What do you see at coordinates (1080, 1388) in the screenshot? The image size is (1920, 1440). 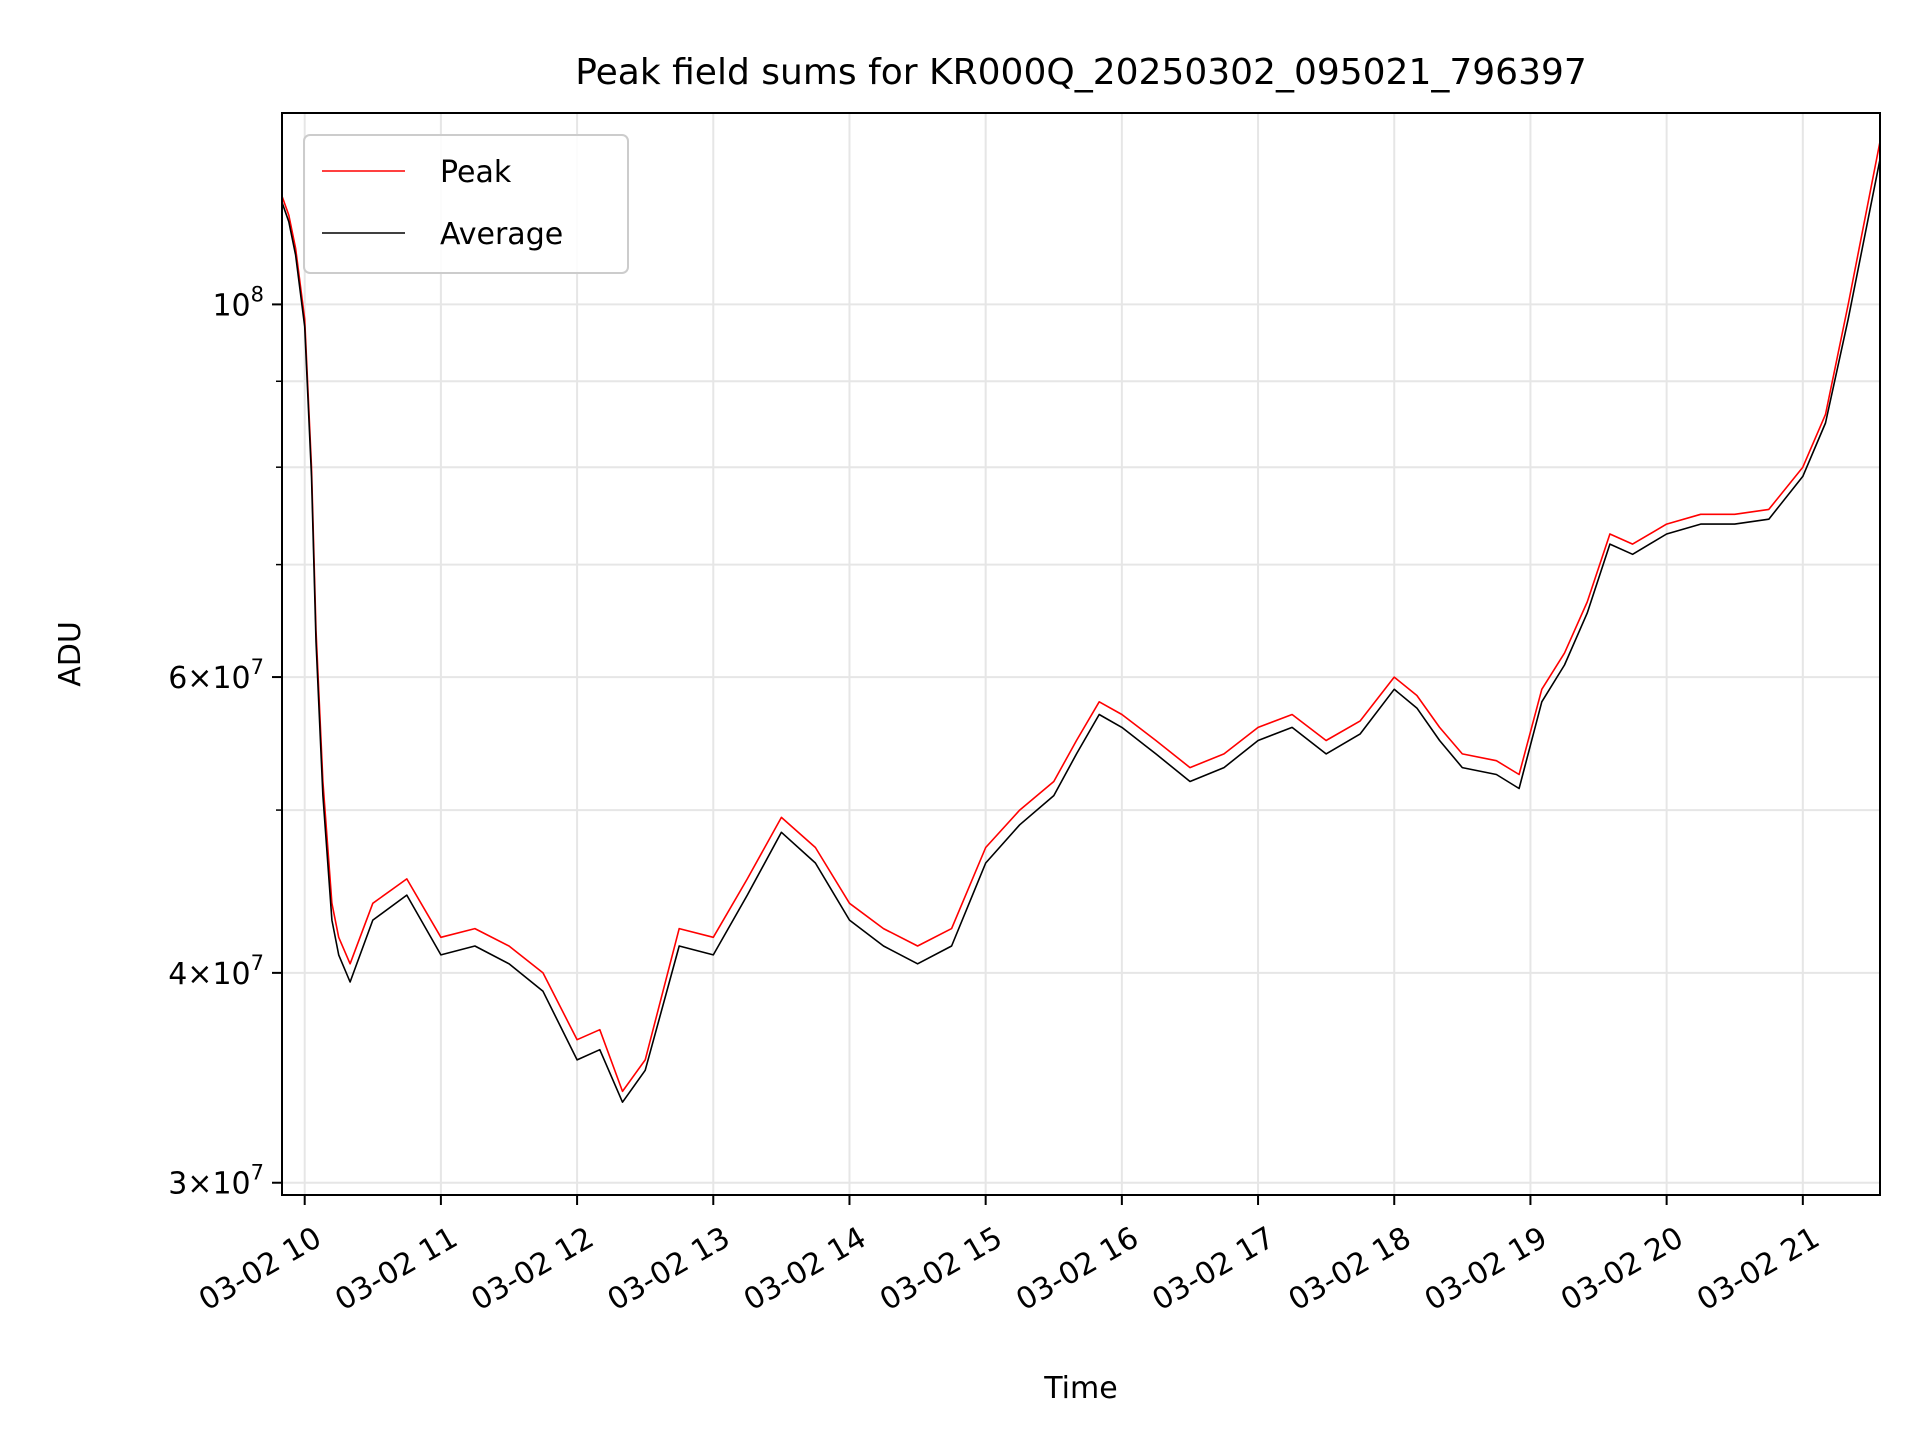 I see `x-axis-label: Time` at bounding box center [1080, 1388].